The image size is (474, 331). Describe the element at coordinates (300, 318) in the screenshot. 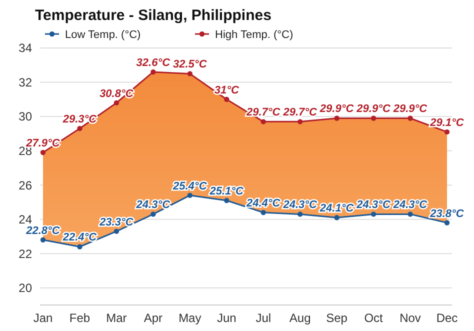

I see `x-tick-label: Aug` at that location.